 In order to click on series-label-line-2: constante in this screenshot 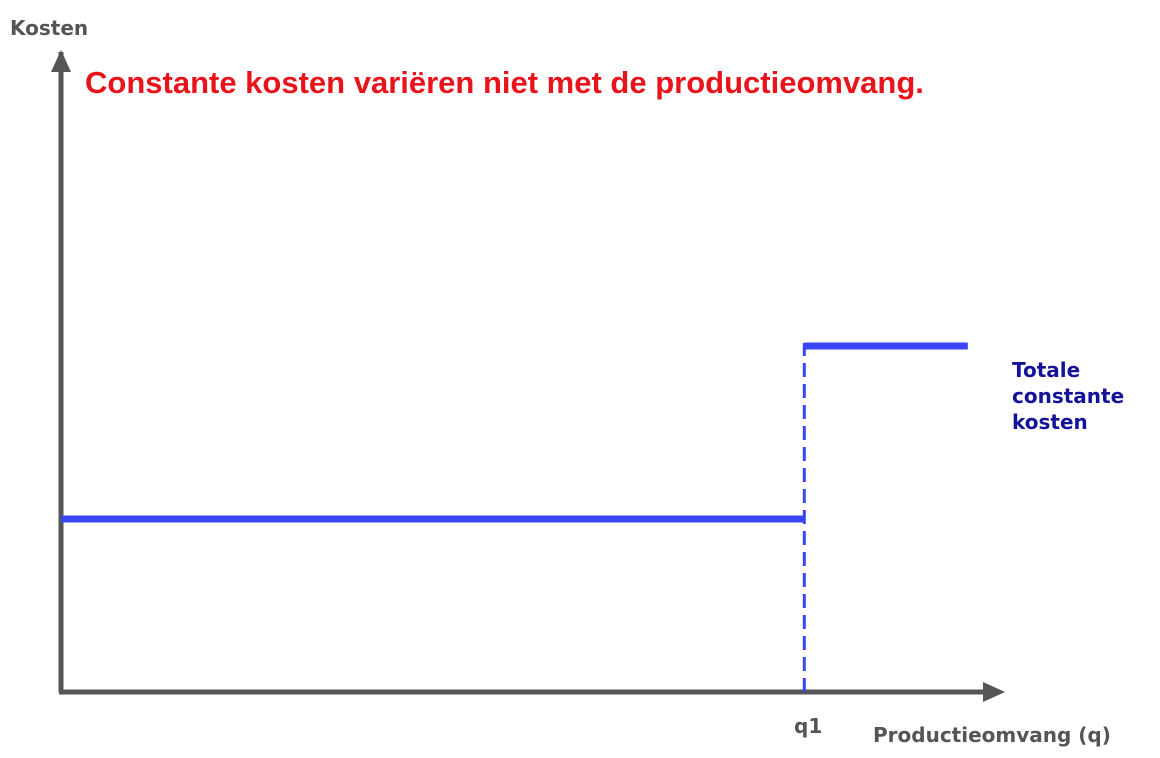, I will do `click(1068, 396)`.